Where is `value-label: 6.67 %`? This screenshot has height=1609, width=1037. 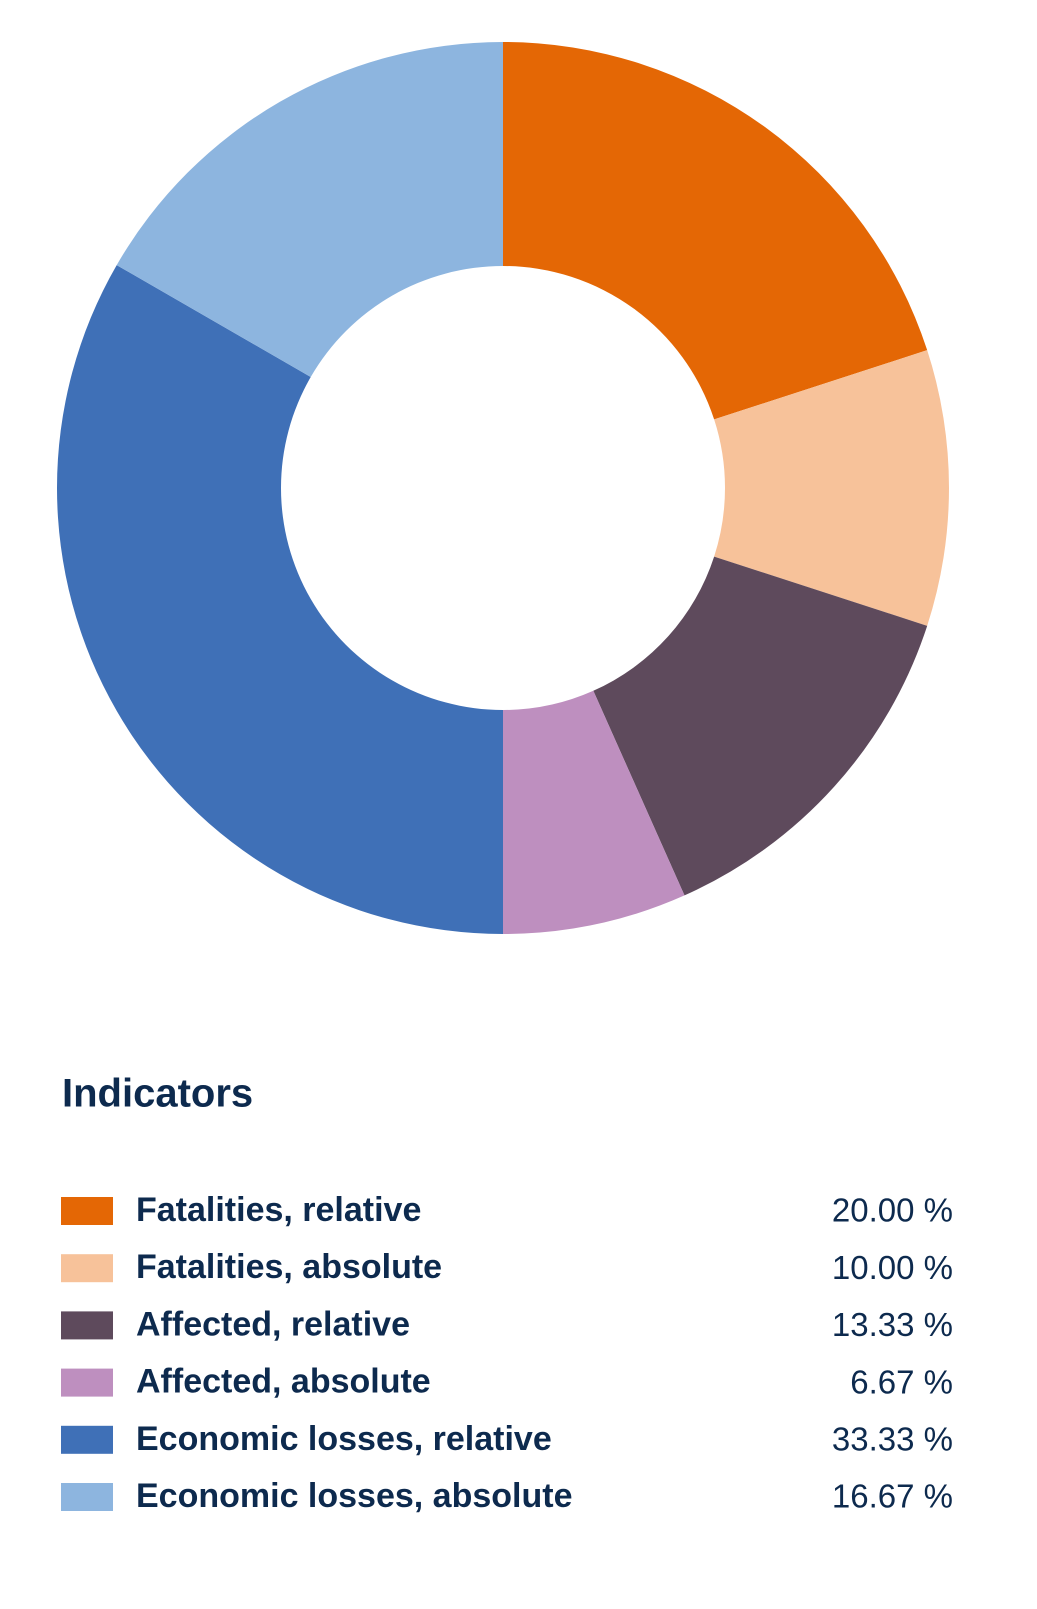 value-label: 6.67 % is located at coordinates (901, 1381).